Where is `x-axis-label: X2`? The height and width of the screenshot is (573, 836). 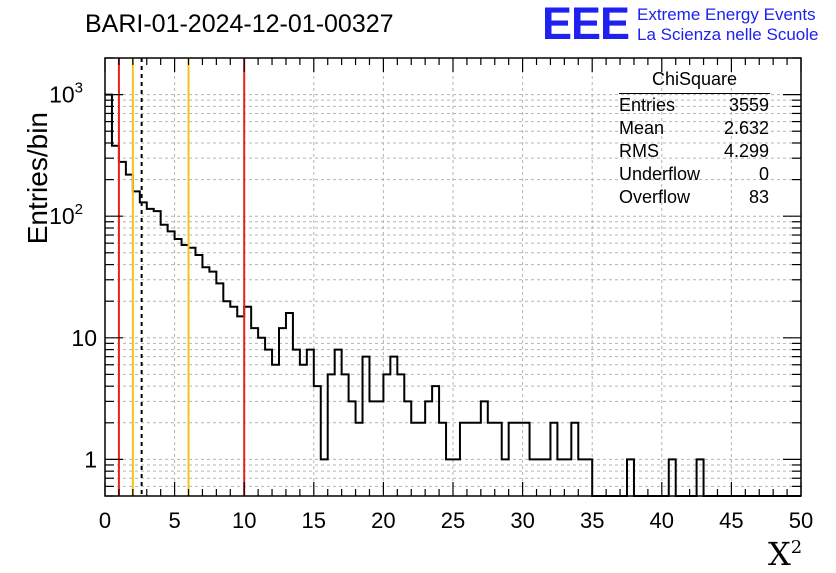 x-axis-label: X2 is located at coordinates (785, 554).